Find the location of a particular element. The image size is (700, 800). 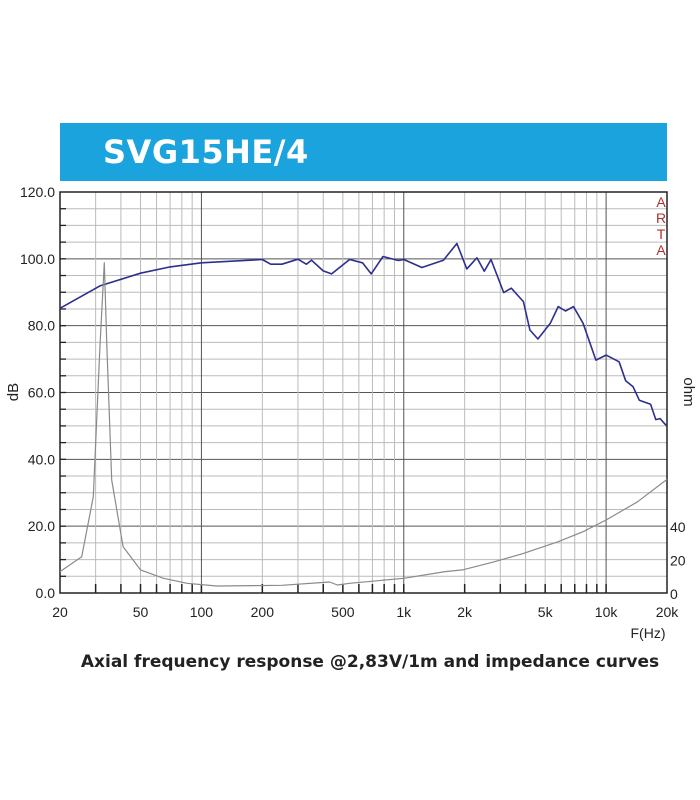

arta-watermark-letter: T is located at coordinates (661, 234).